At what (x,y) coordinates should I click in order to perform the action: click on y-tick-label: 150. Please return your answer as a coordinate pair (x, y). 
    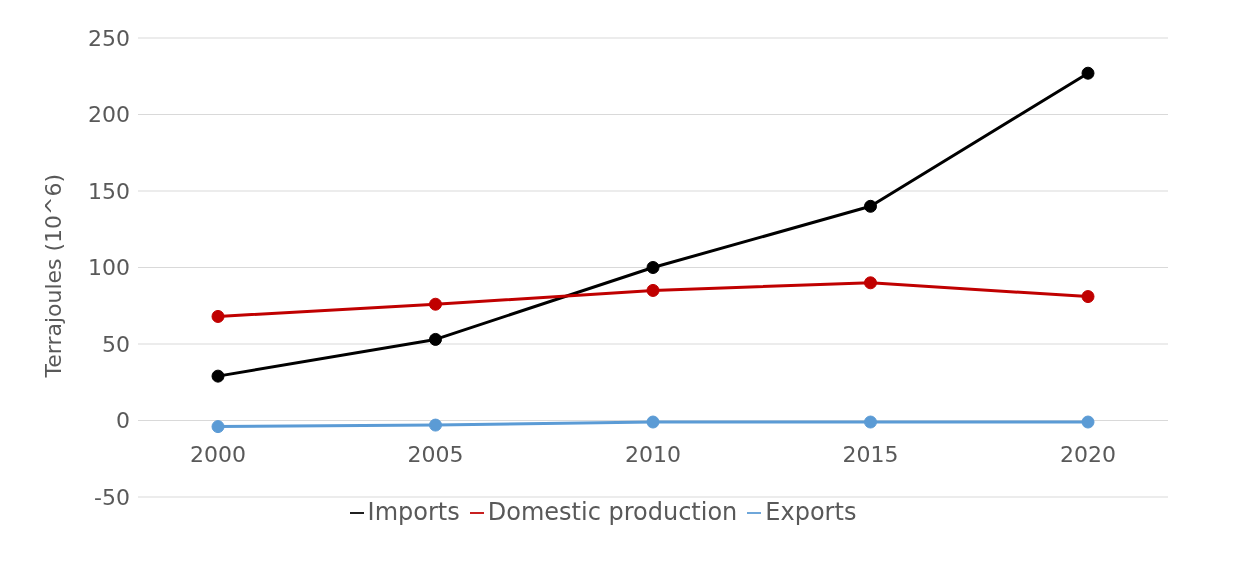
    Looking at the image, I should click on (109, 191).